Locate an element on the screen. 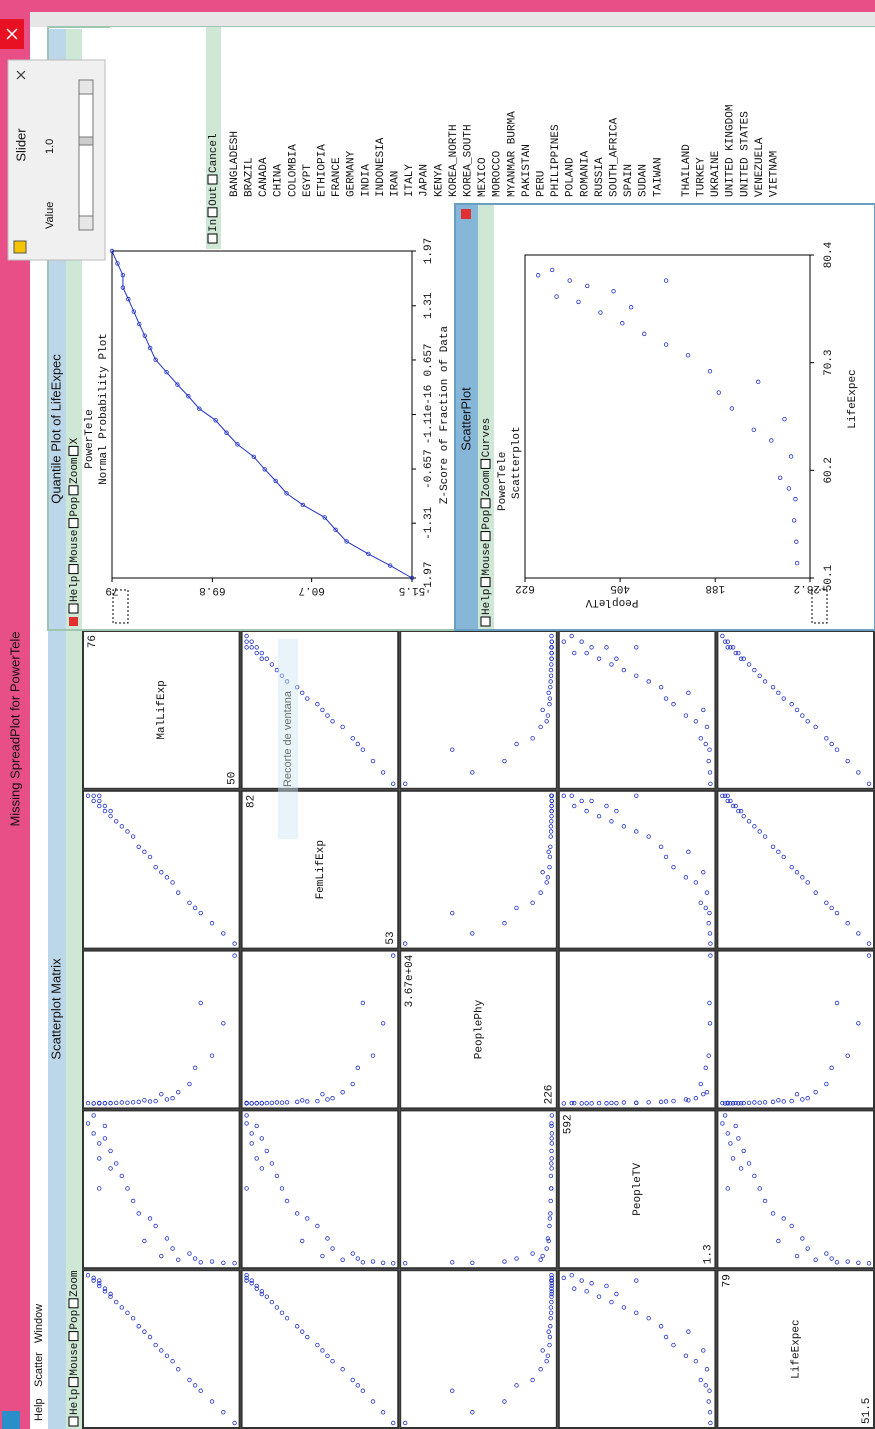  list-item: RUSSIA is located at coordinates (600, 177).